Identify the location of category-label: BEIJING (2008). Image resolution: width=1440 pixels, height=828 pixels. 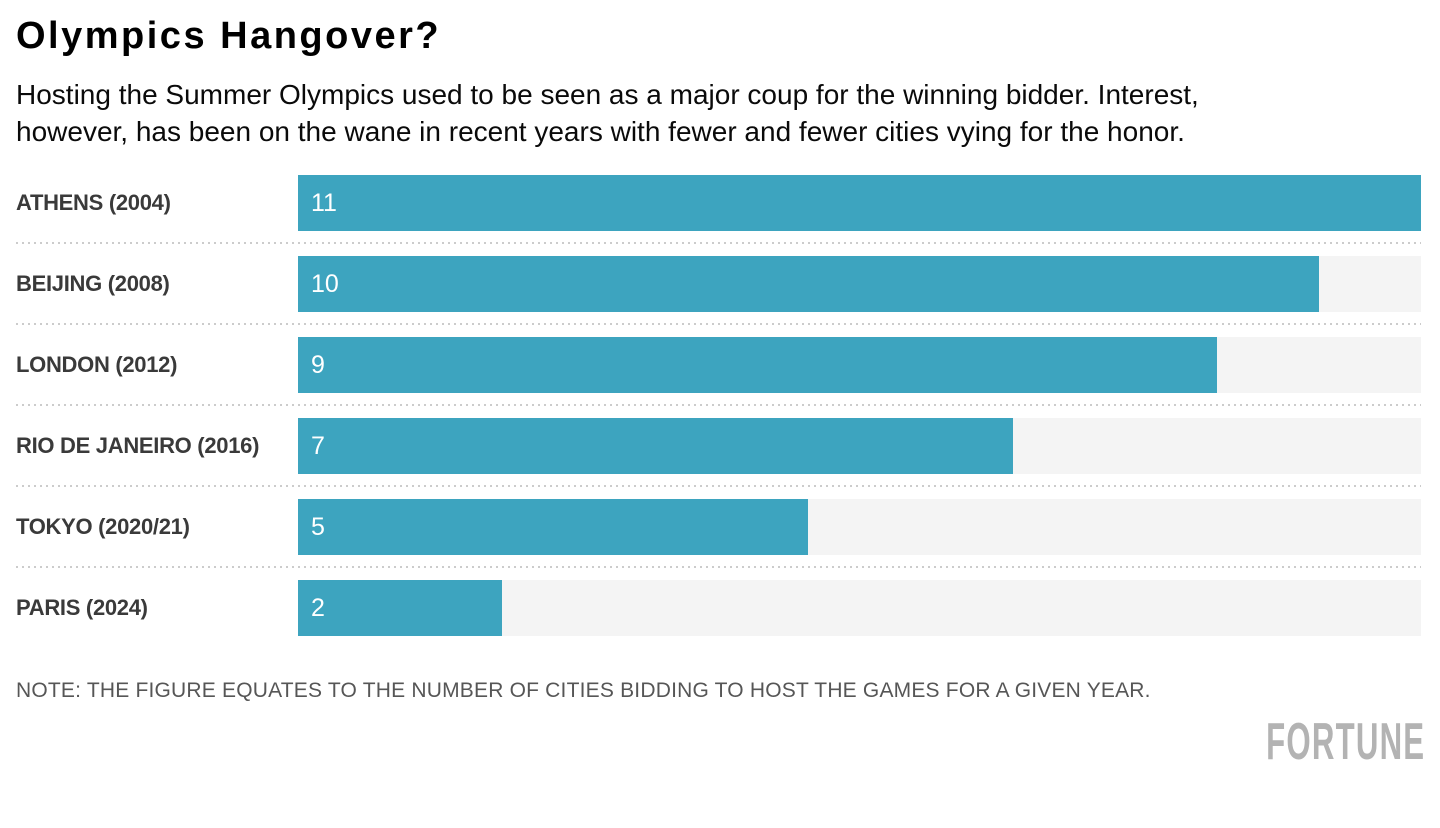
(93, 283).